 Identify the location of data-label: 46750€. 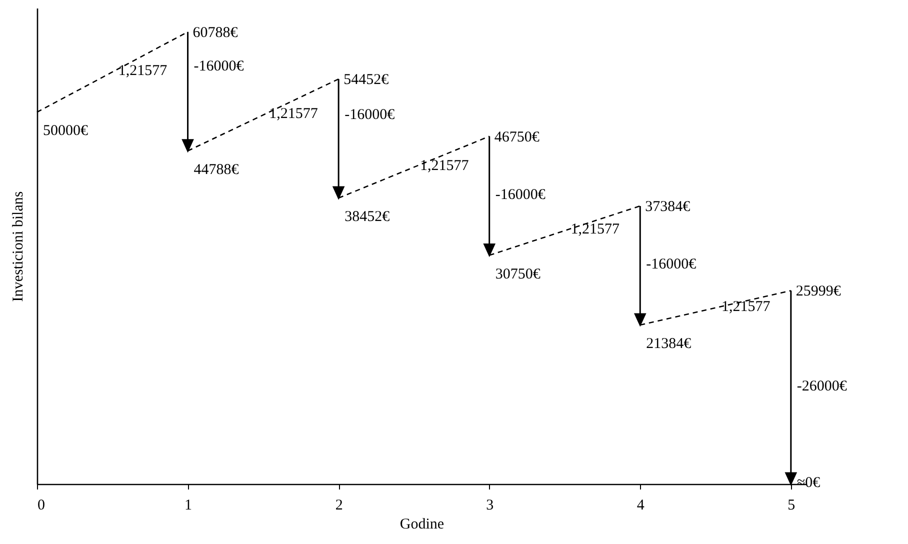
(517, 137).